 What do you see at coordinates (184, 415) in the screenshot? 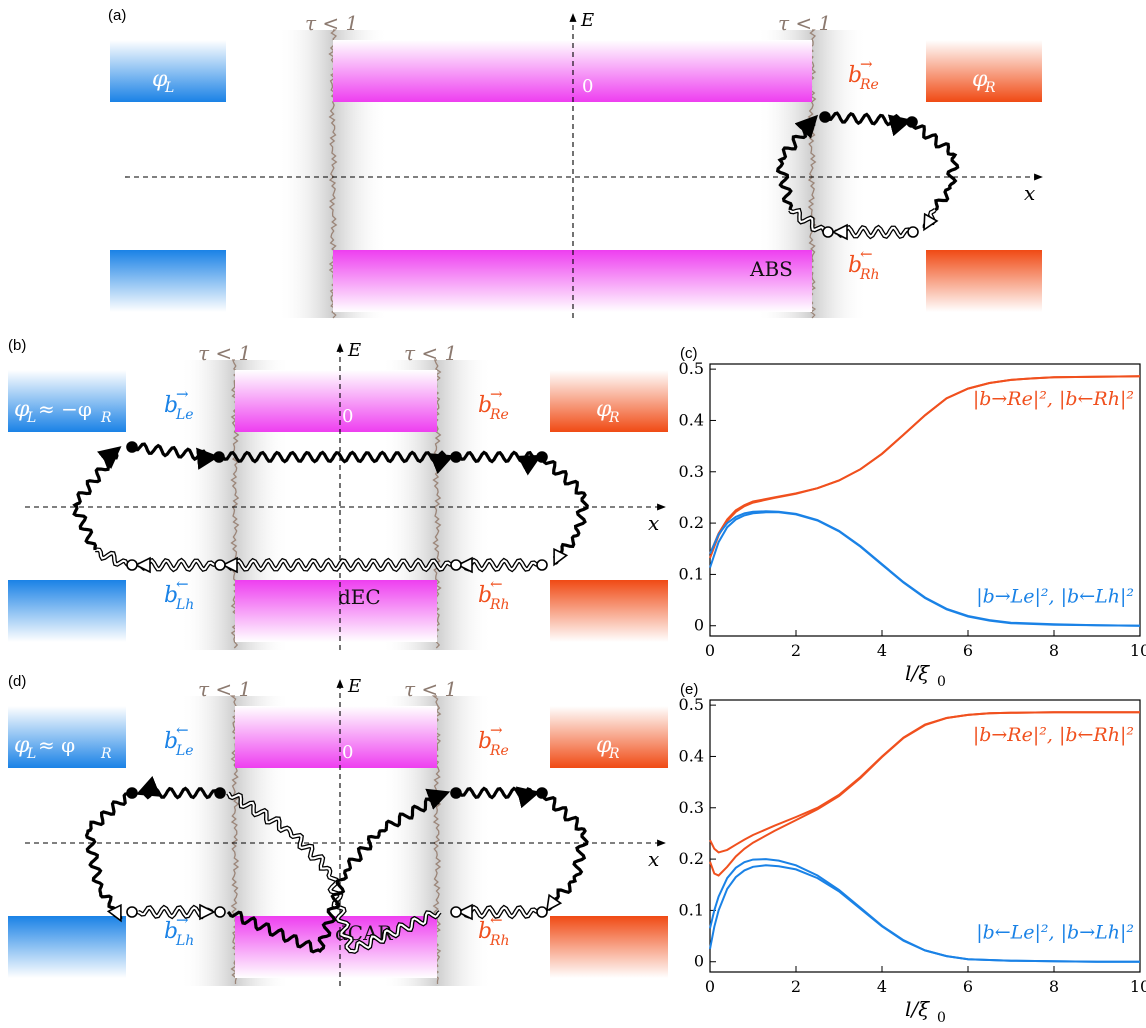
I see `svg-text: Le` at bounding box center [184, 415].